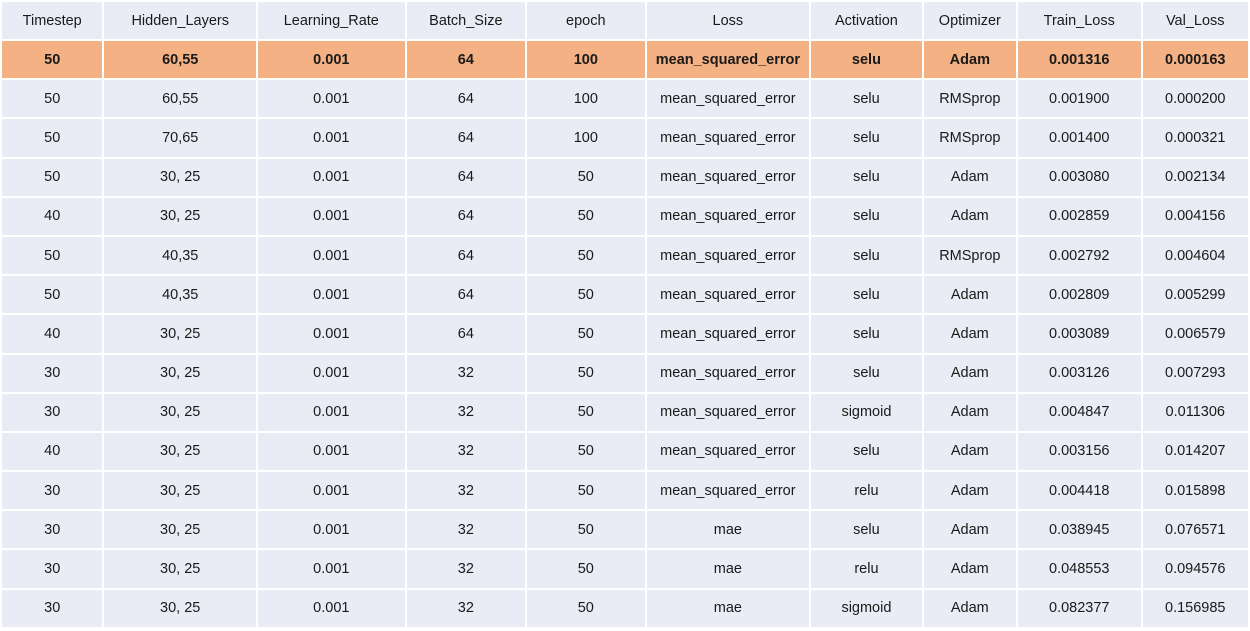  What do you see at coordinates (1195, 60) in the screenshot?
I see `cell-val-loss: 0.000163` at bounding box center [1195, 60].